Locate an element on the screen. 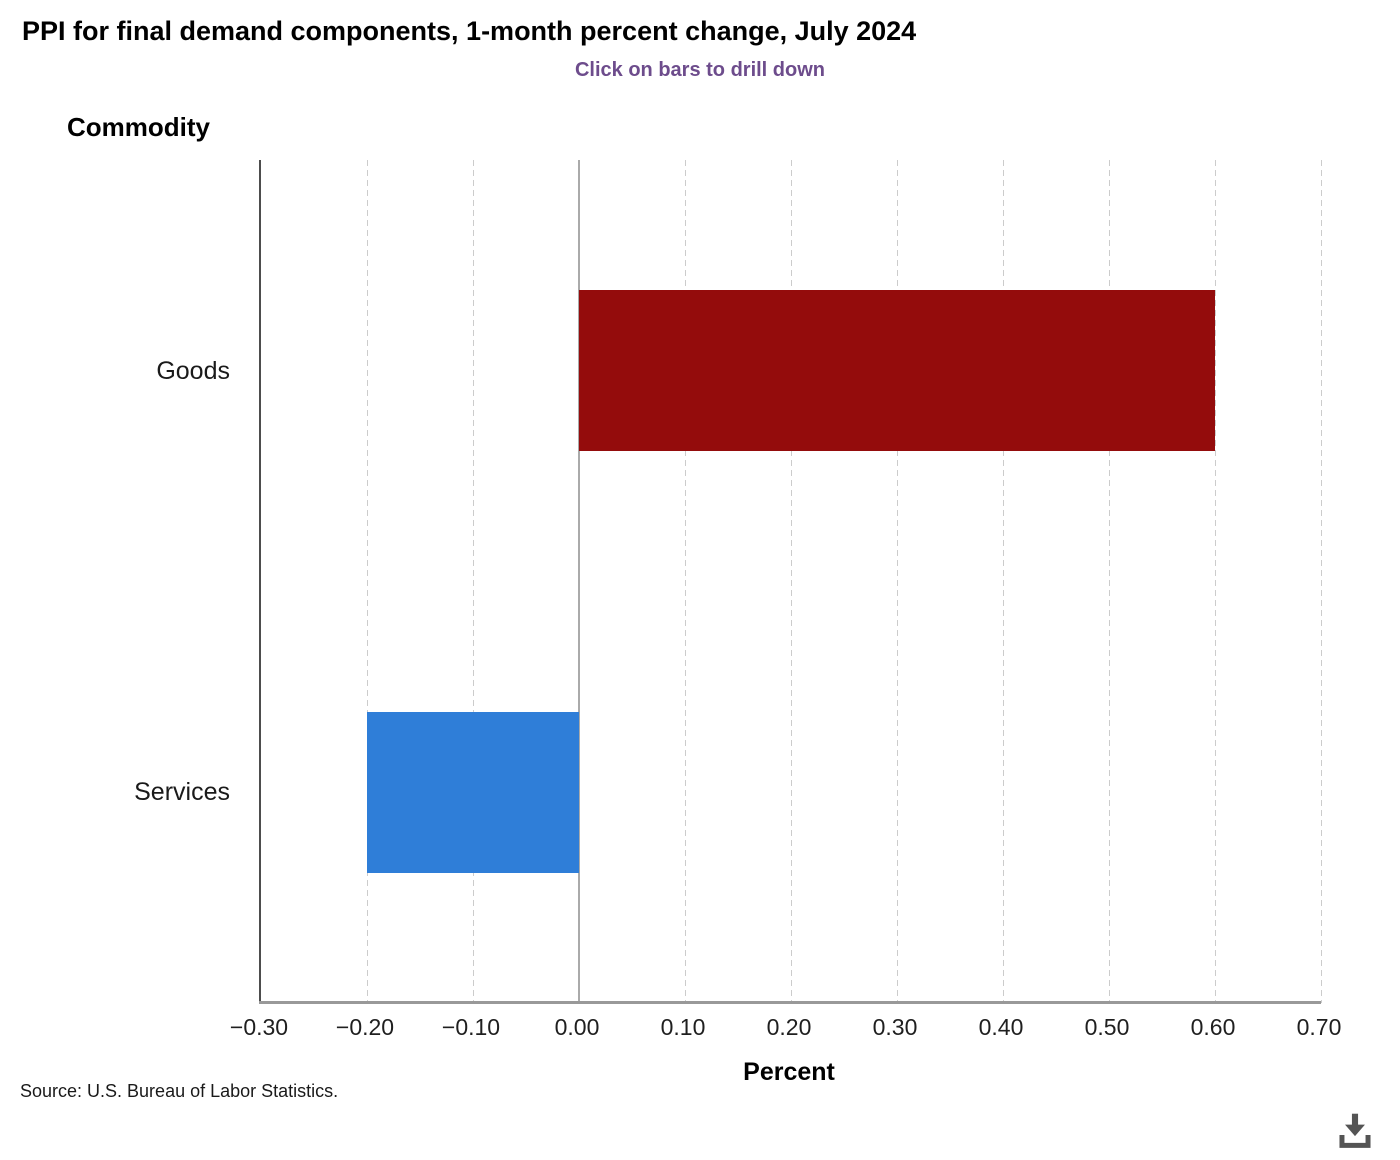  x-tick-label: 0.50 is located at coordinates (1107, 1027).